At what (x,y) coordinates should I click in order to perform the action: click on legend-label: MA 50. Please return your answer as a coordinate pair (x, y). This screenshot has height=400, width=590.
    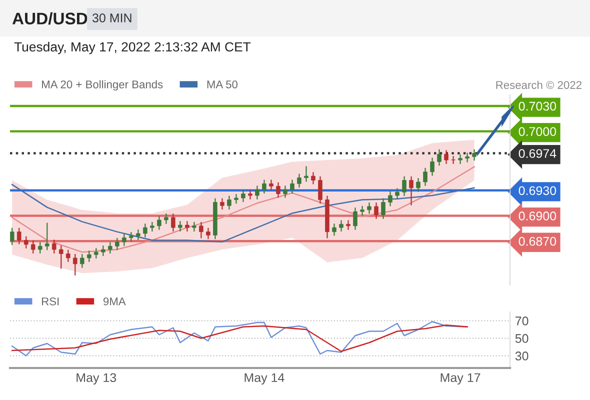
    Looking at the image, I should click on (222, 84).